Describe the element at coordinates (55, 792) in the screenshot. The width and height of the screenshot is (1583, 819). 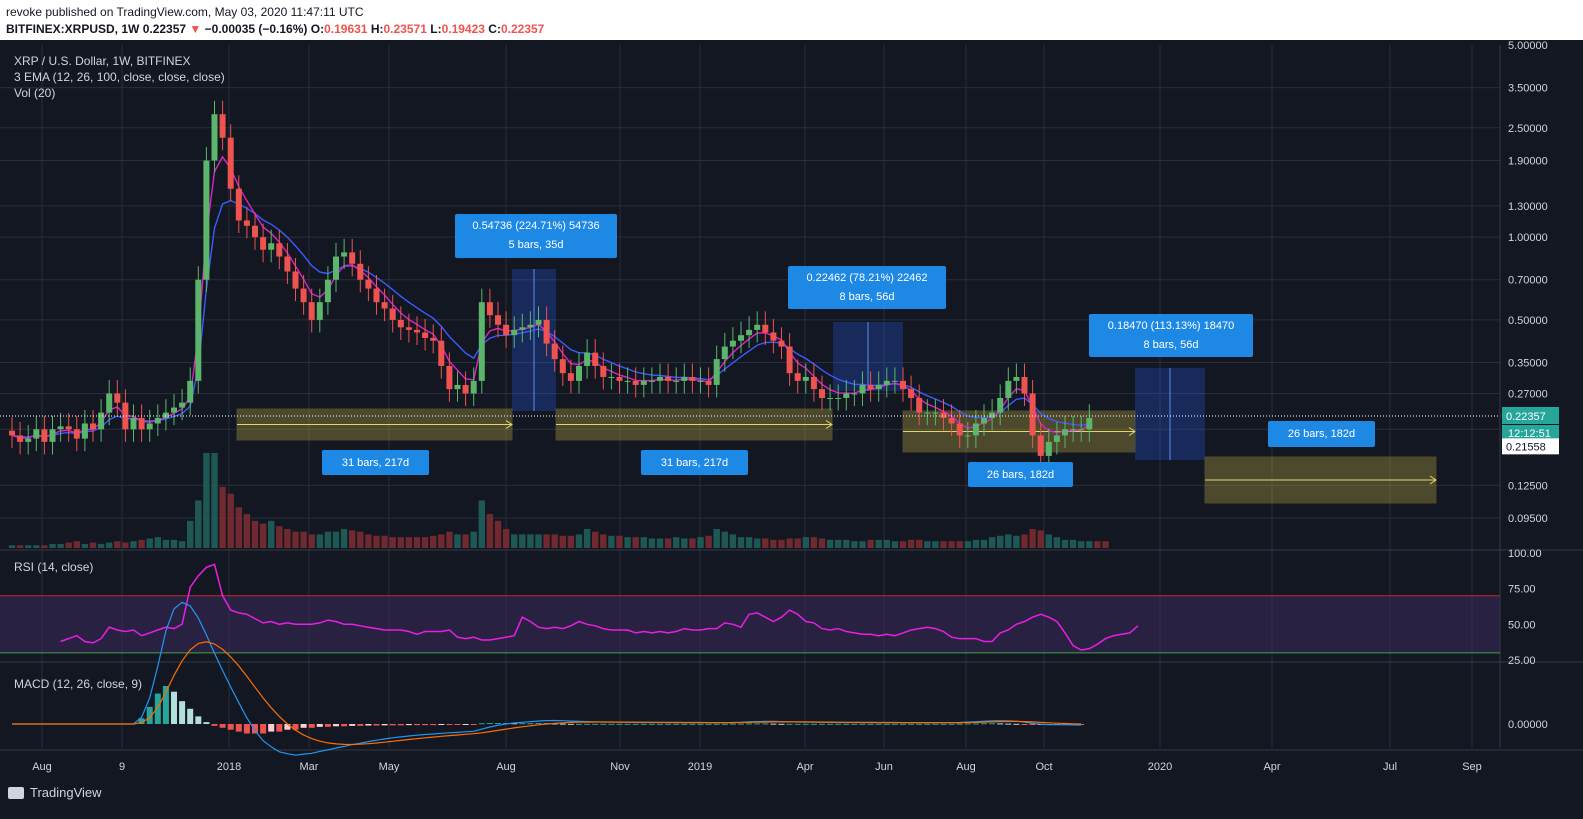
I see `tradingview-logo: TradingView` at that location.